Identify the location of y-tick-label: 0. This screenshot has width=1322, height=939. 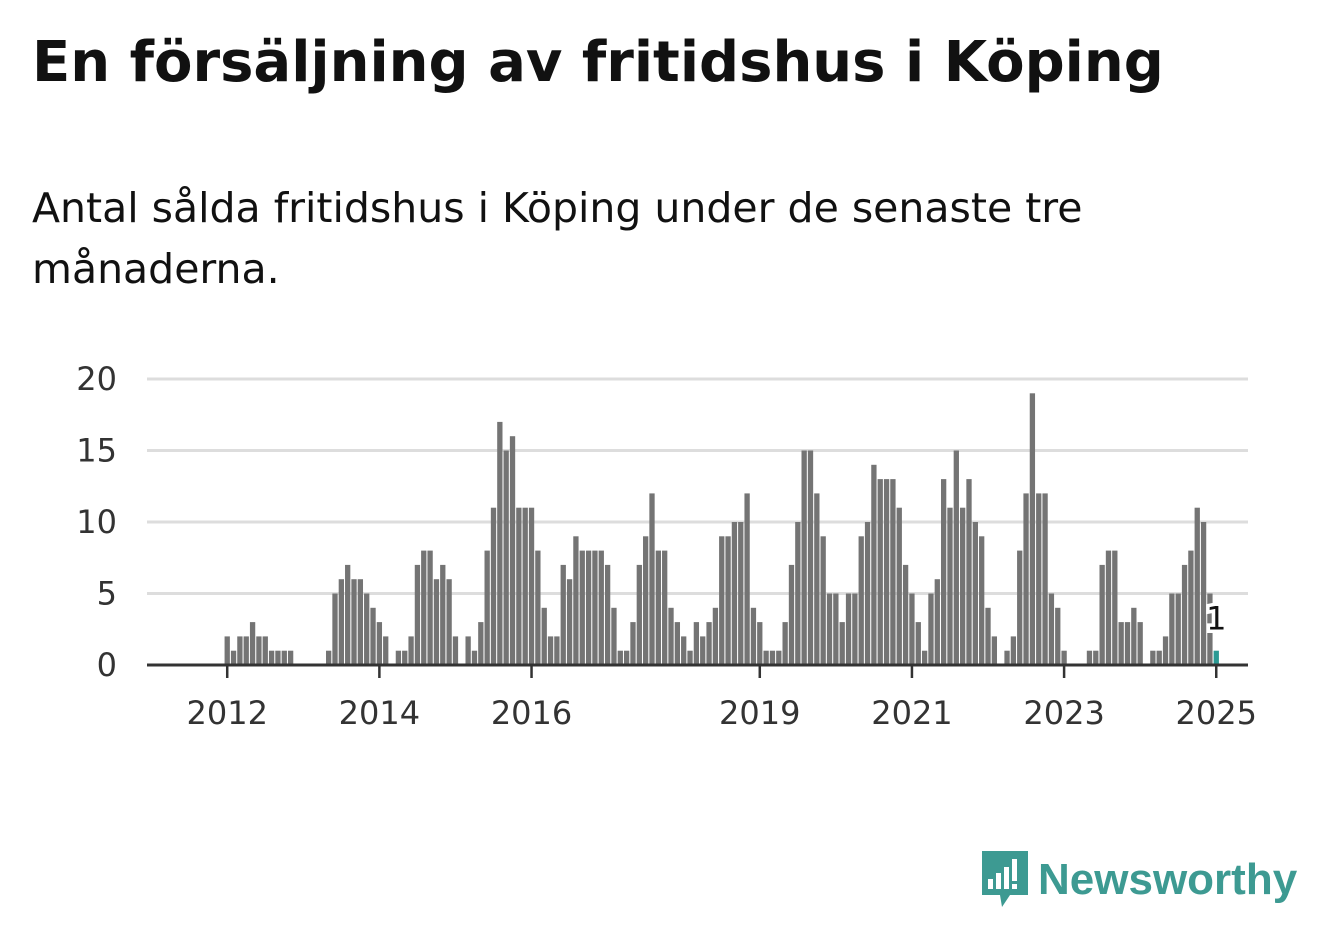
(107, 665).